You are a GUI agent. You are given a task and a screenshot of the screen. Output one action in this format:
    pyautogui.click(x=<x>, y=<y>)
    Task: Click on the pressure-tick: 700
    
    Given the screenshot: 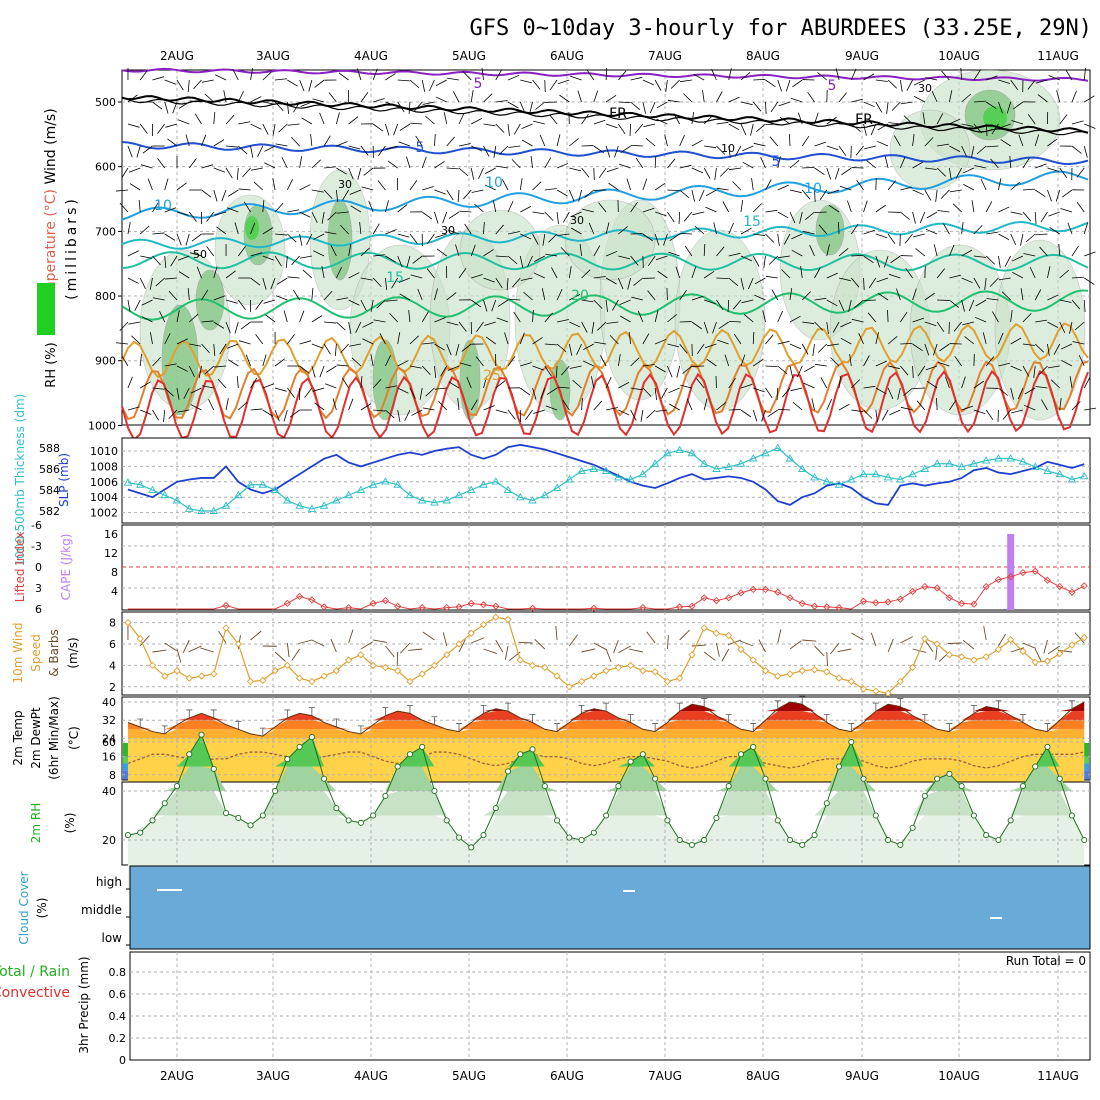 What is the action you would take?
    pyautogui.click(x=105, y=231)
    